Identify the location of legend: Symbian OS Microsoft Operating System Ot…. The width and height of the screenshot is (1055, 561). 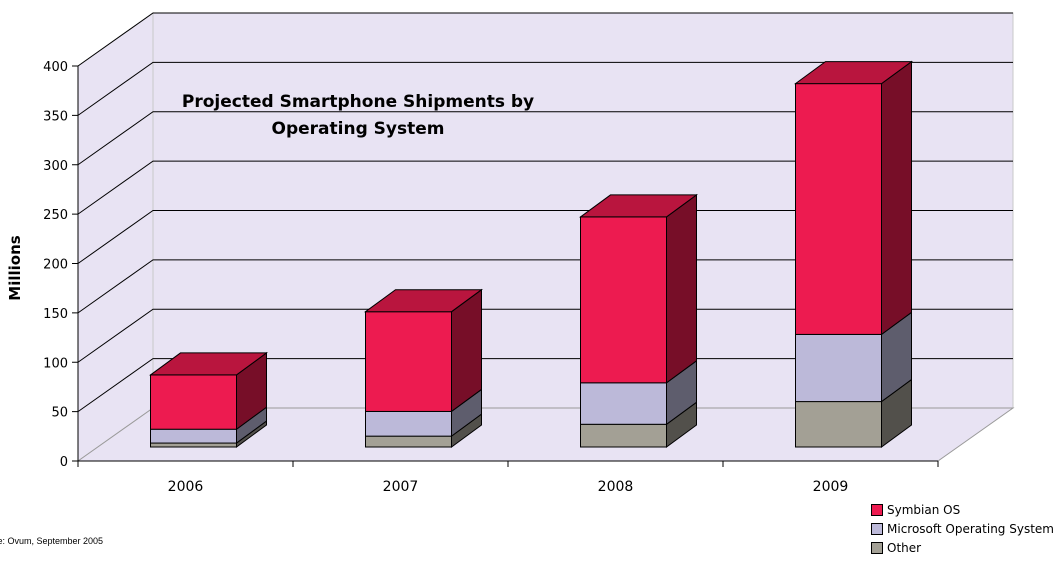
(963, 528).